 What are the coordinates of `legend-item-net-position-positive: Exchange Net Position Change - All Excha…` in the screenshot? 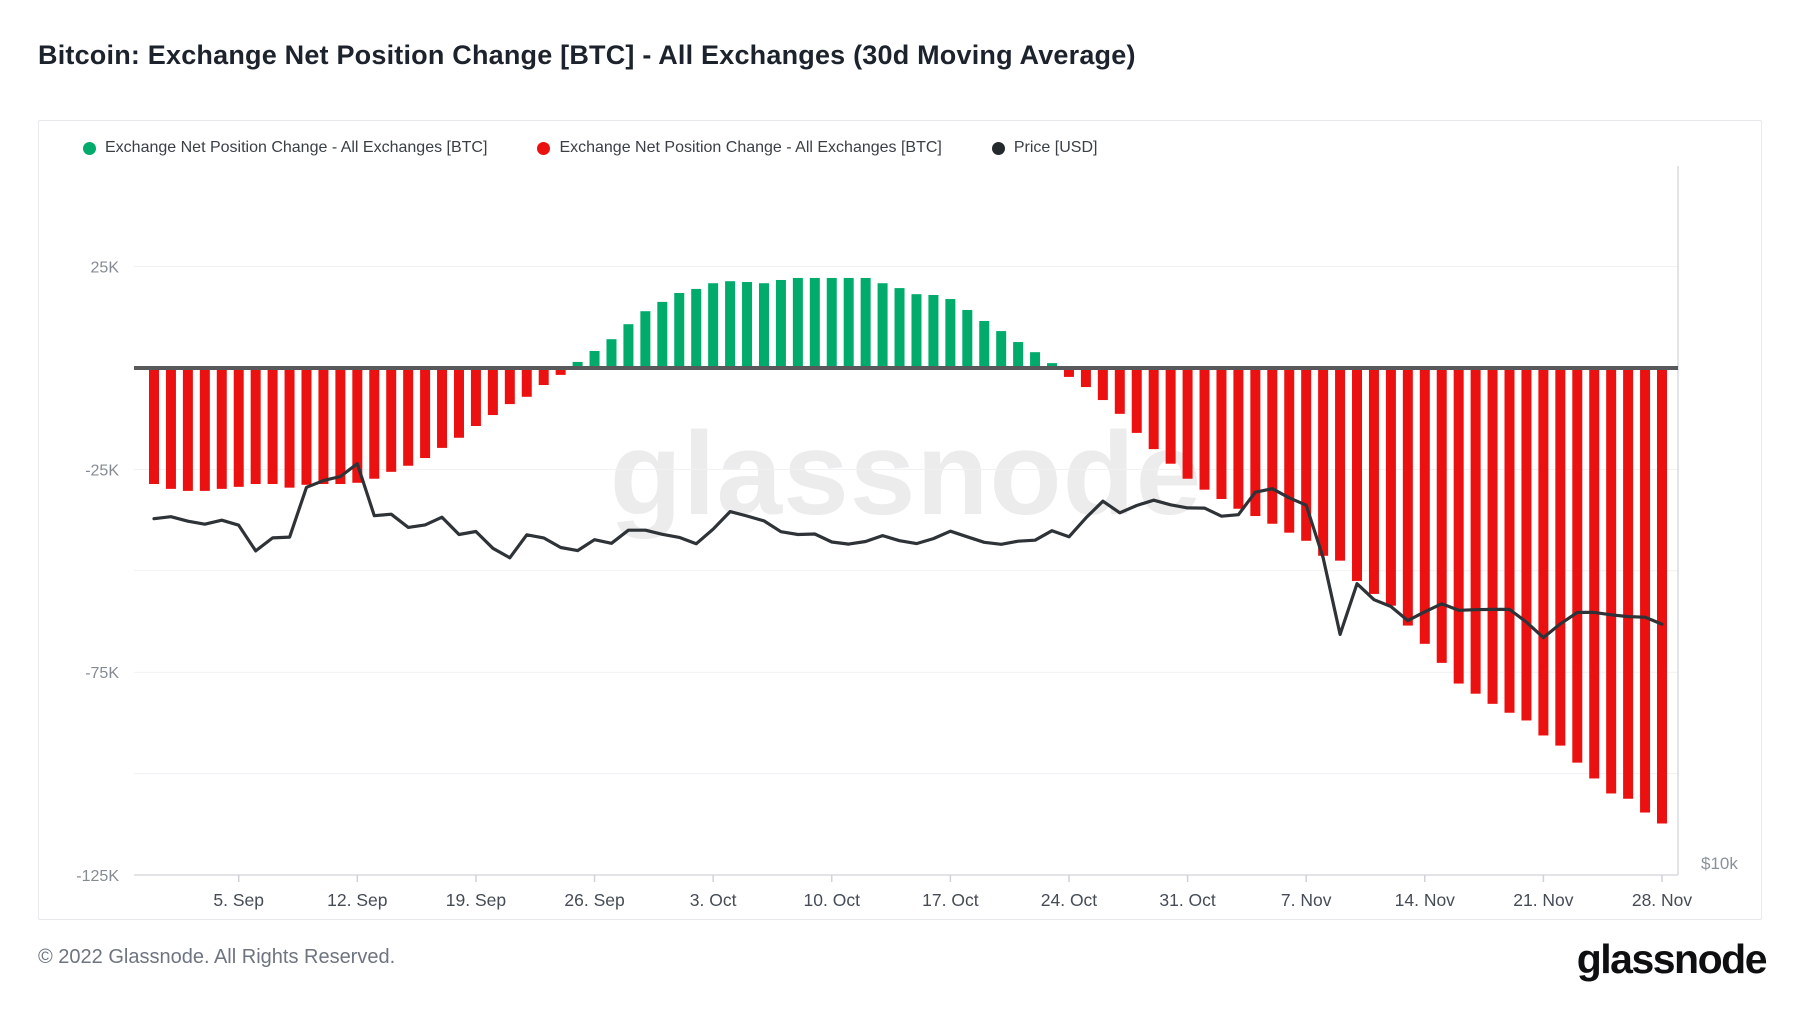 It's located at (285, 148).